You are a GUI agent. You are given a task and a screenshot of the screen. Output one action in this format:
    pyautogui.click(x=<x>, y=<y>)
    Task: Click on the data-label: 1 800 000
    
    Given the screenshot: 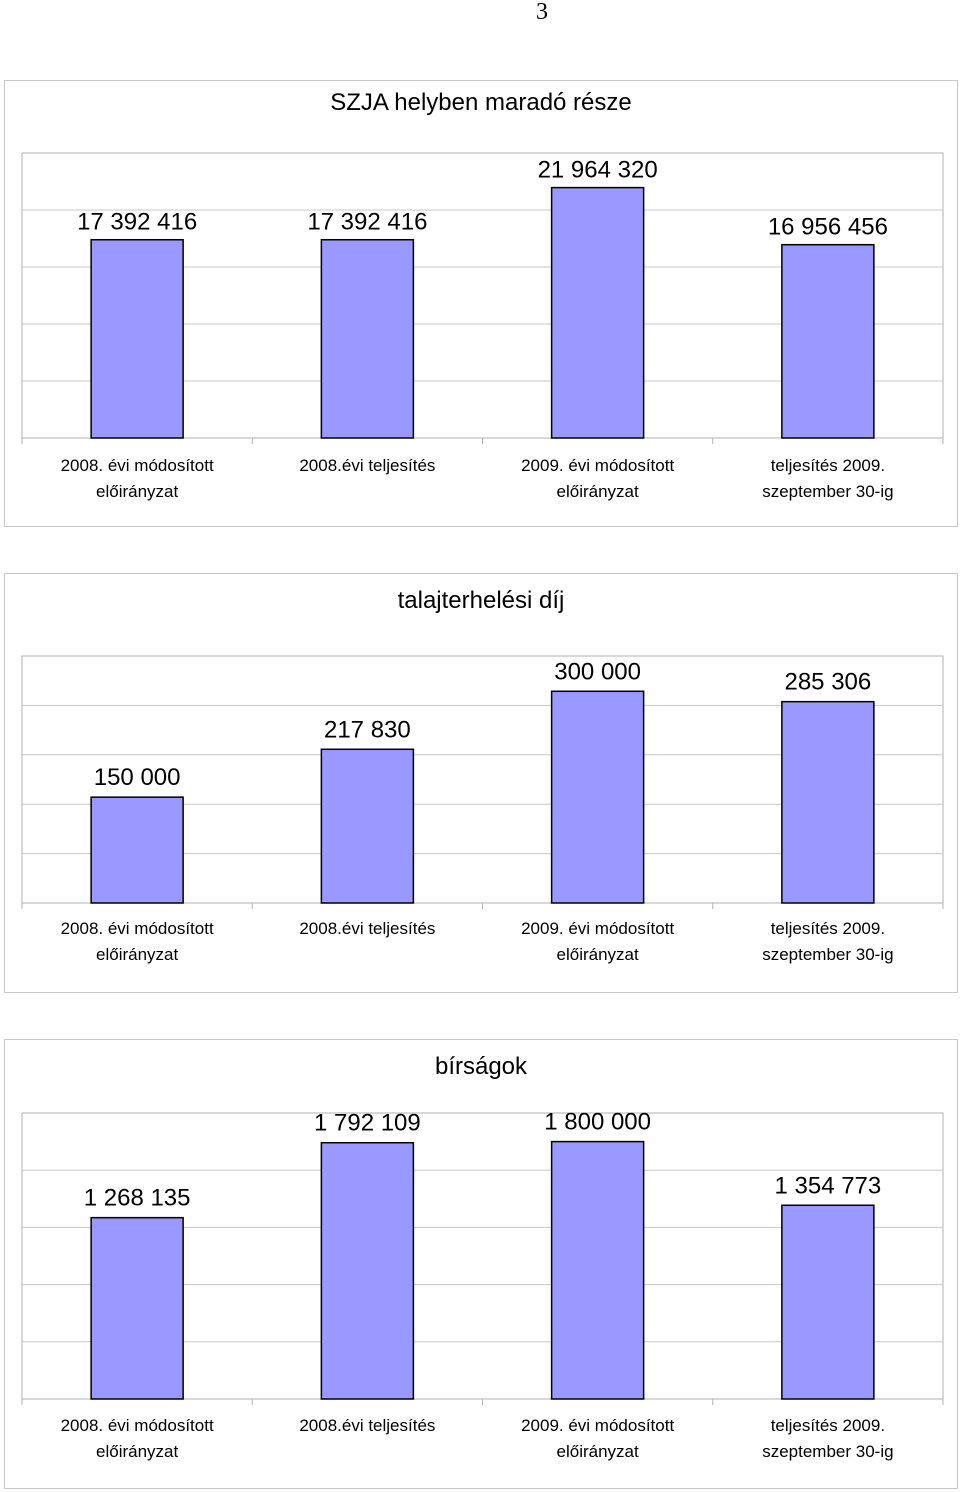 What is the action you would take?
    pyautogui.click(x=597, y=1122)
    